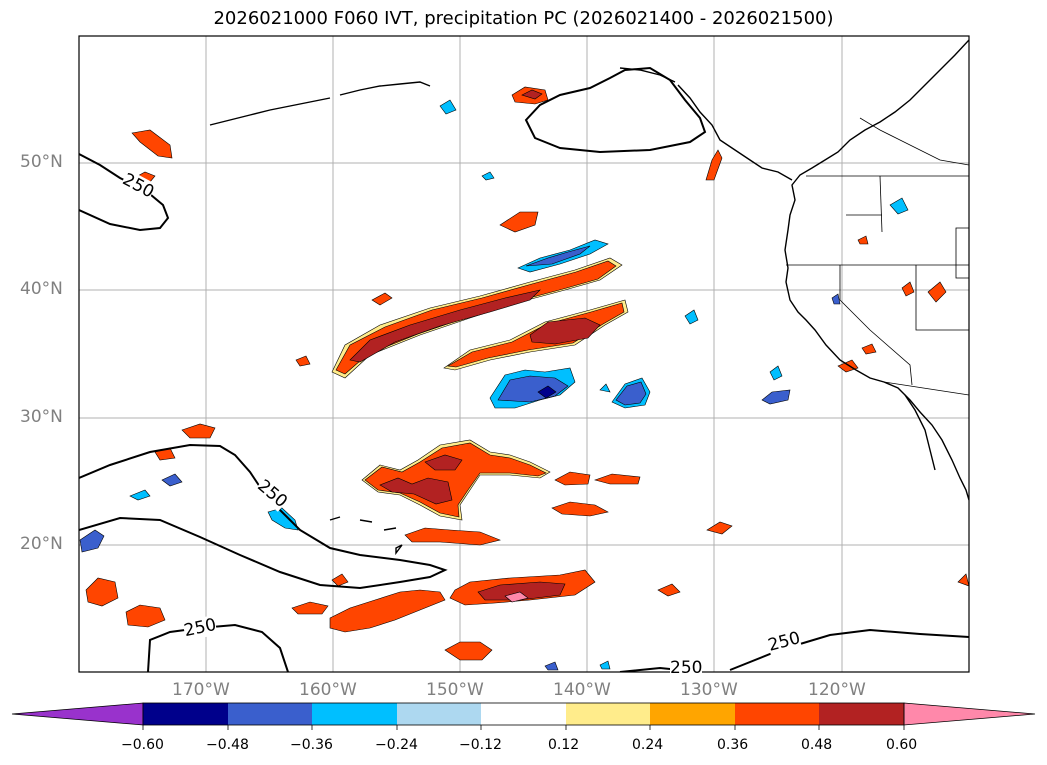 Image resolution: width=1047 pixels, height=765 pixels. Describe the element at coordinates (733, 745) in the screenshot. I see `colorbar-tick-label: 0.36` at that location.